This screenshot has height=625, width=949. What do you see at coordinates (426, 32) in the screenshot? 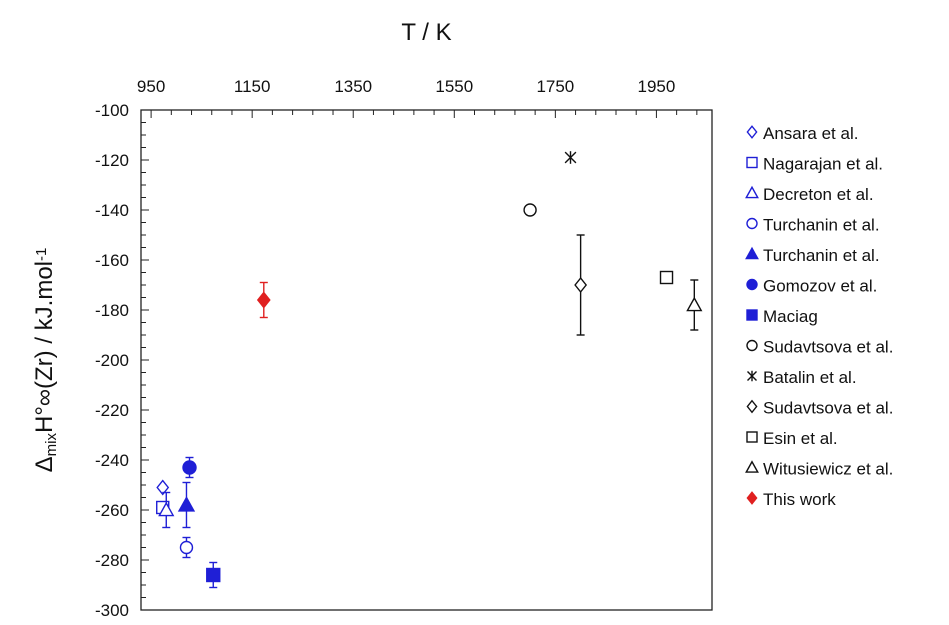
I see `x-axis-title: T / K` at bounding box center [426, 32].